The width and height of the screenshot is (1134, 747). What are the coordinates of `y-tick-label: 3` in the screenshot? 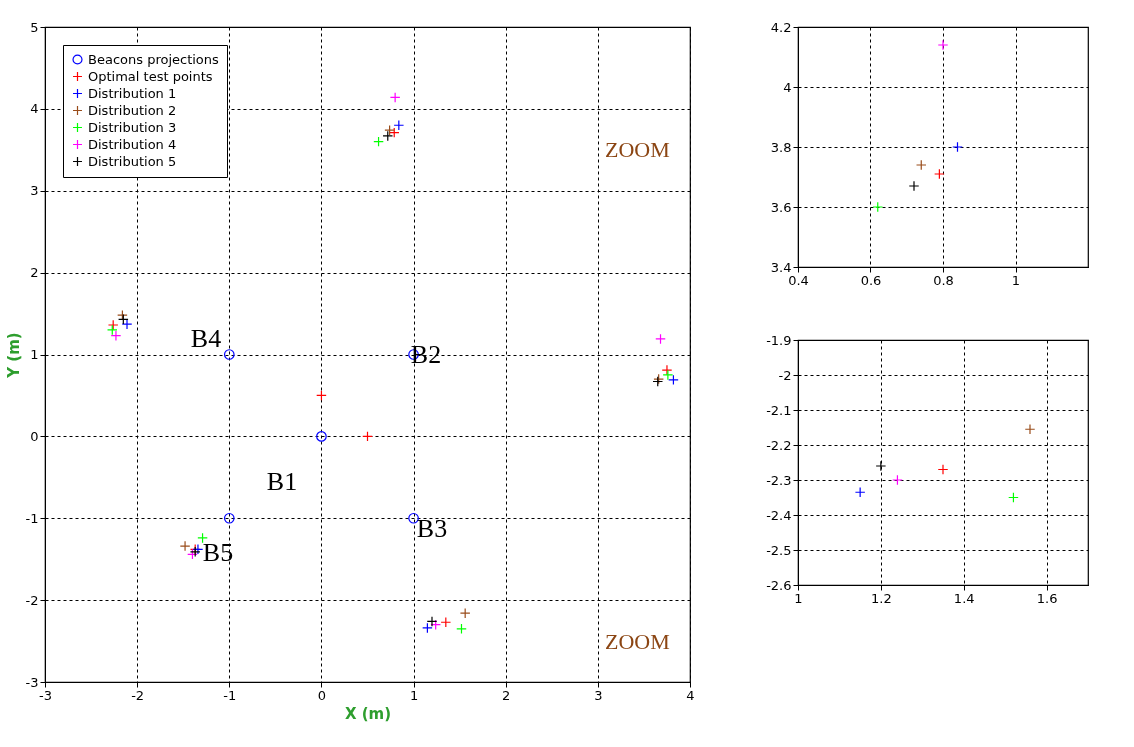 It's located at (34, 191).